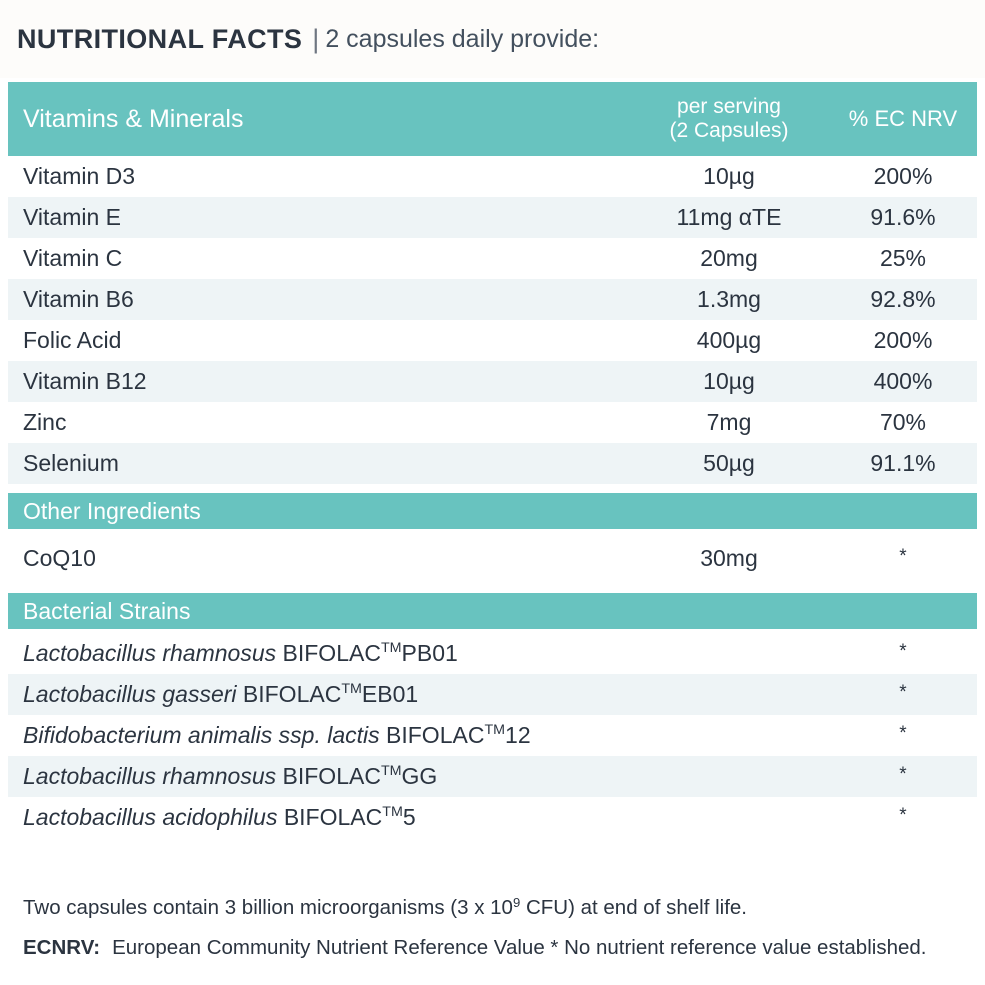 This screenshot has height=985, width=985. Describe the element at coordinates (516, 902) in the screenshot. I see `footnote-cfu-exponent: 9` at that location.